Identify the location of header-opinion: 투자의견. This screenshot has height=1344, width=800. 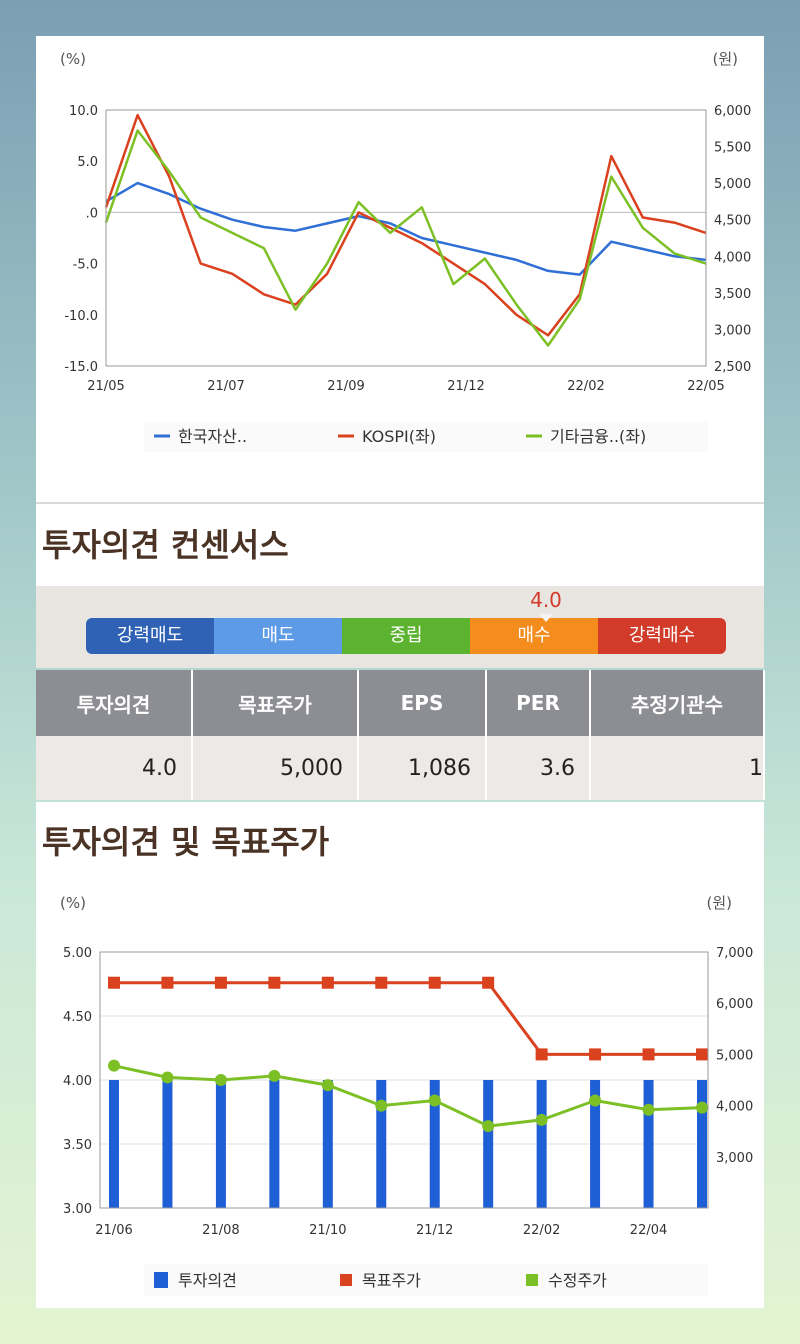
(114, 703).